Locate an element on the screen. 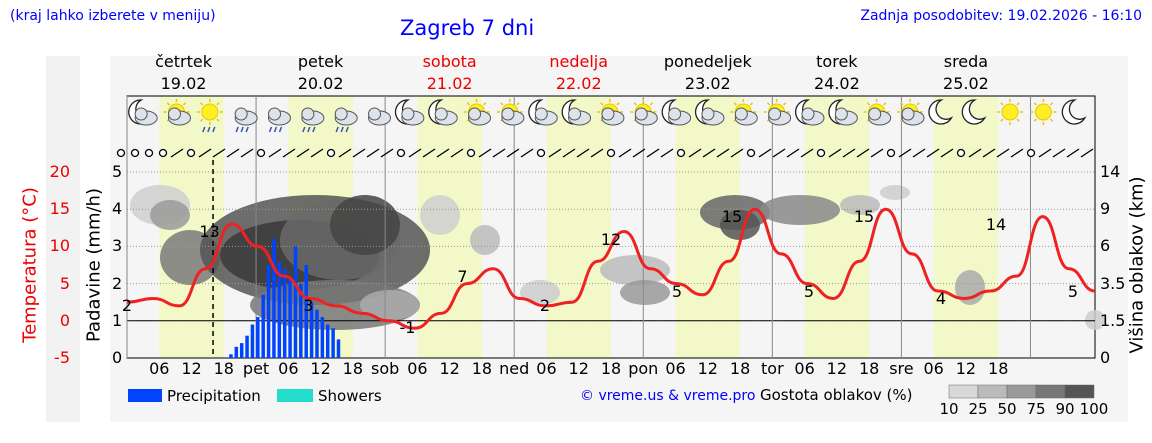  temperature-tick-label: 10 is located at coordinates (59, 246).